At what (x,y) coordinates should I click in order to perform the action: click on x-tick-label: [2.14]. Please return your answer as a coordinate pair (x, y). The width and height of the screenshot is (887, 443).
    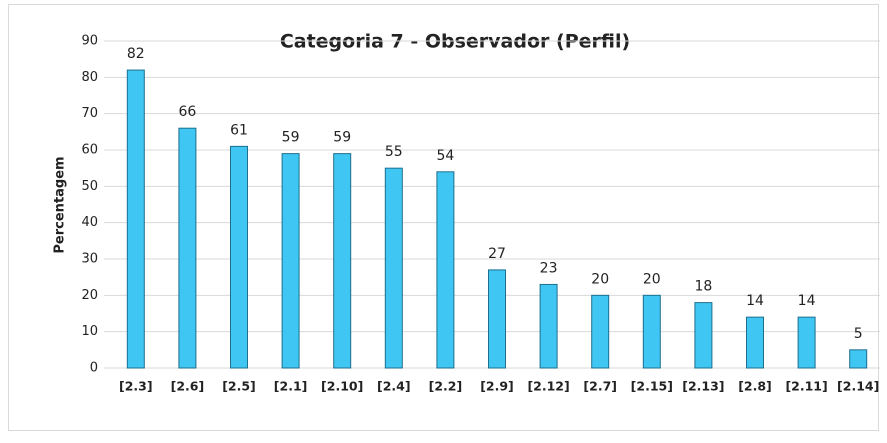
    Looking at the image, I should click on (858, 386).